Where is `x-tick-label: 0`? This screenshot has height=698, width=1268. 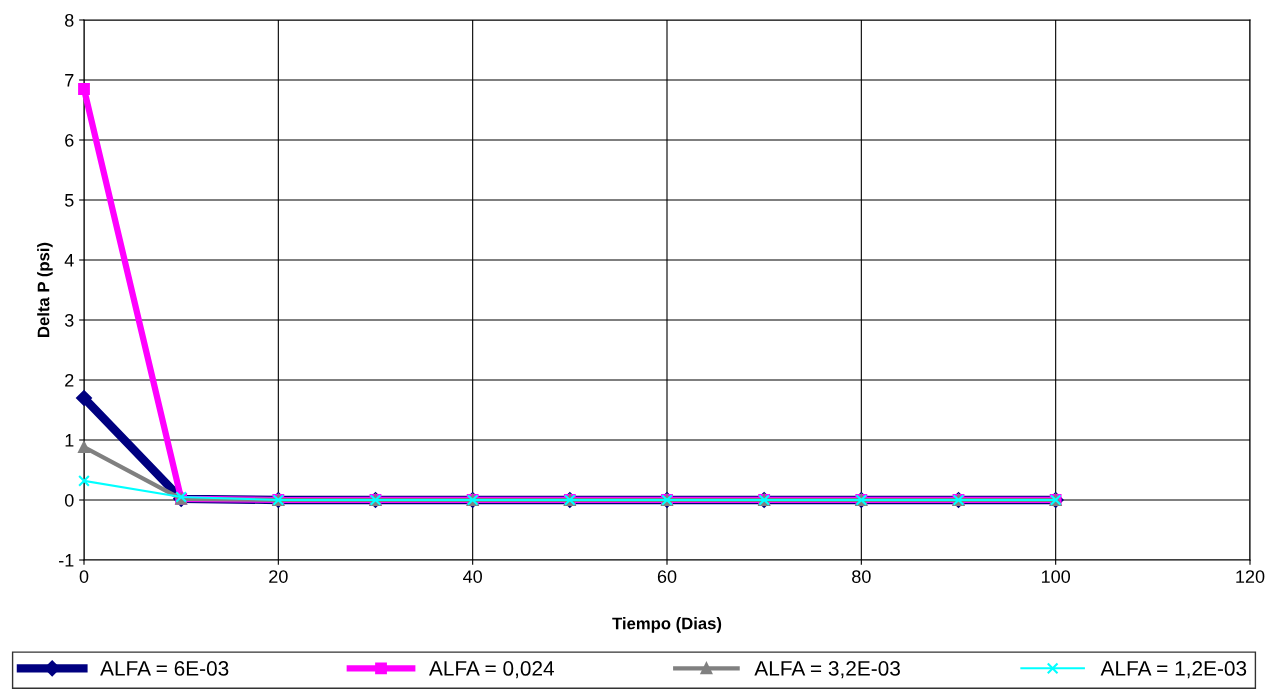 x-tick-label: 0 is located at coordinates (84, 576).